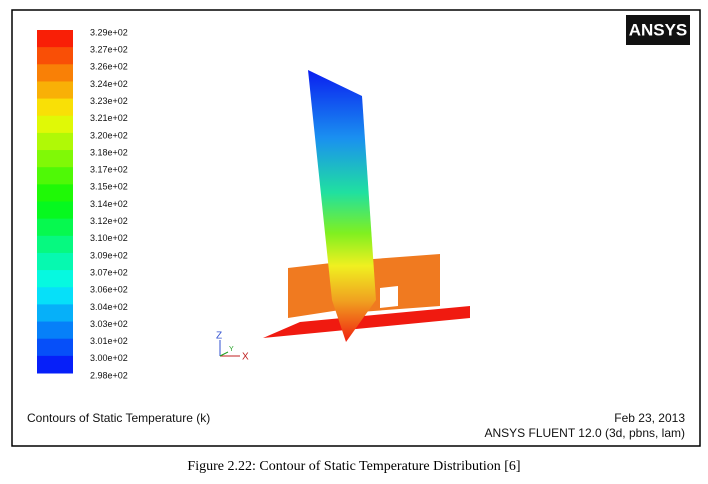 The image size is (708, 484). What do you see at coordinates (109, 324) in the screenshot?
I see `colorbar-label: 3.03e+02` at bounding box center [109, 324].